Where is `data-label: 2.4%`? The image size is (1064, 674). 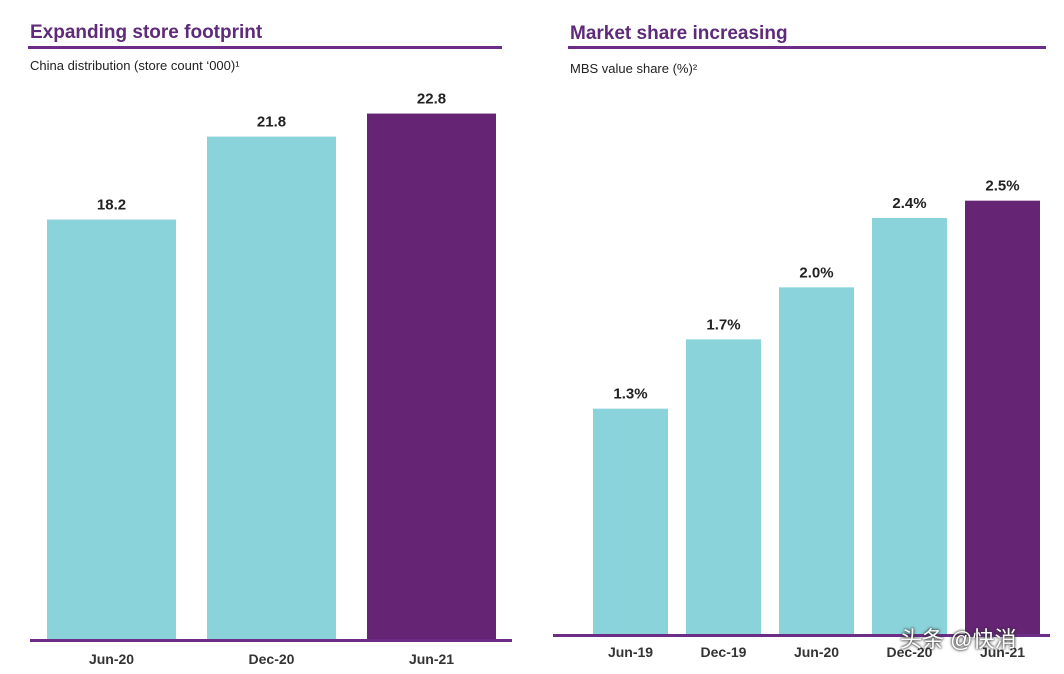 data-label: 2.4% is located at coordinates (909, 203).